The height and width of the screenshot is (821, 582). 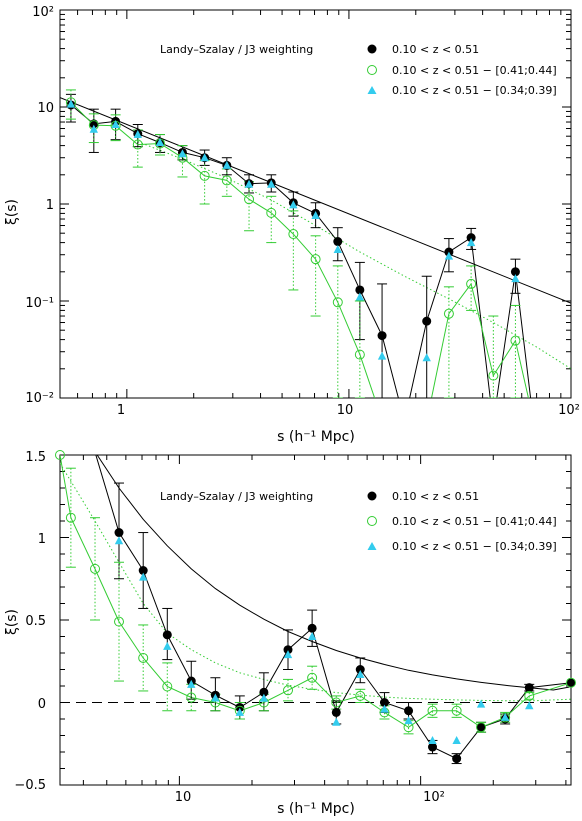 What do you see at coordinates (236, 496) in the screenshot?
I see `bottom-annotation: Landy–Szalay / J3 weighting` at bounding box center [236, 496].